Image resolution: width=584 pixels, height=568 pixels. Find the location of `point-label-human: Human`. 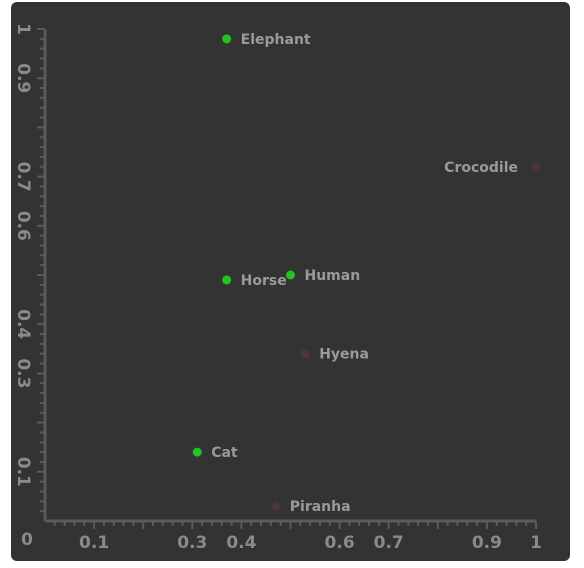

point-label-human: Human is located at coordinates (333, 276).